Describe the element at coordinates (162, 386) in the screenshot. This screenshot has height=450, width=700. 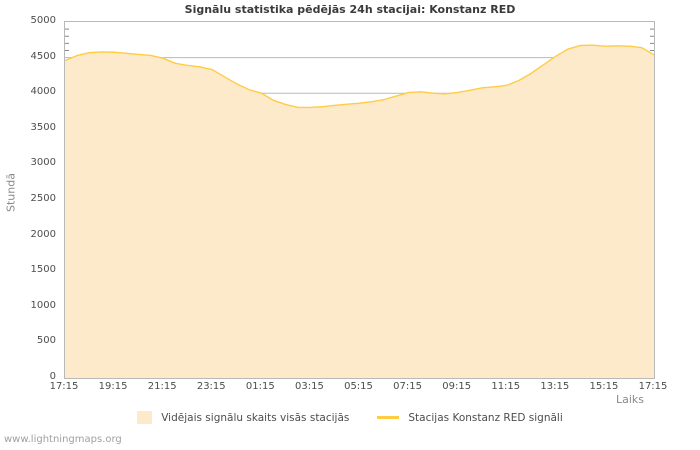
I see `x-tick-label: 21:15` at that location.